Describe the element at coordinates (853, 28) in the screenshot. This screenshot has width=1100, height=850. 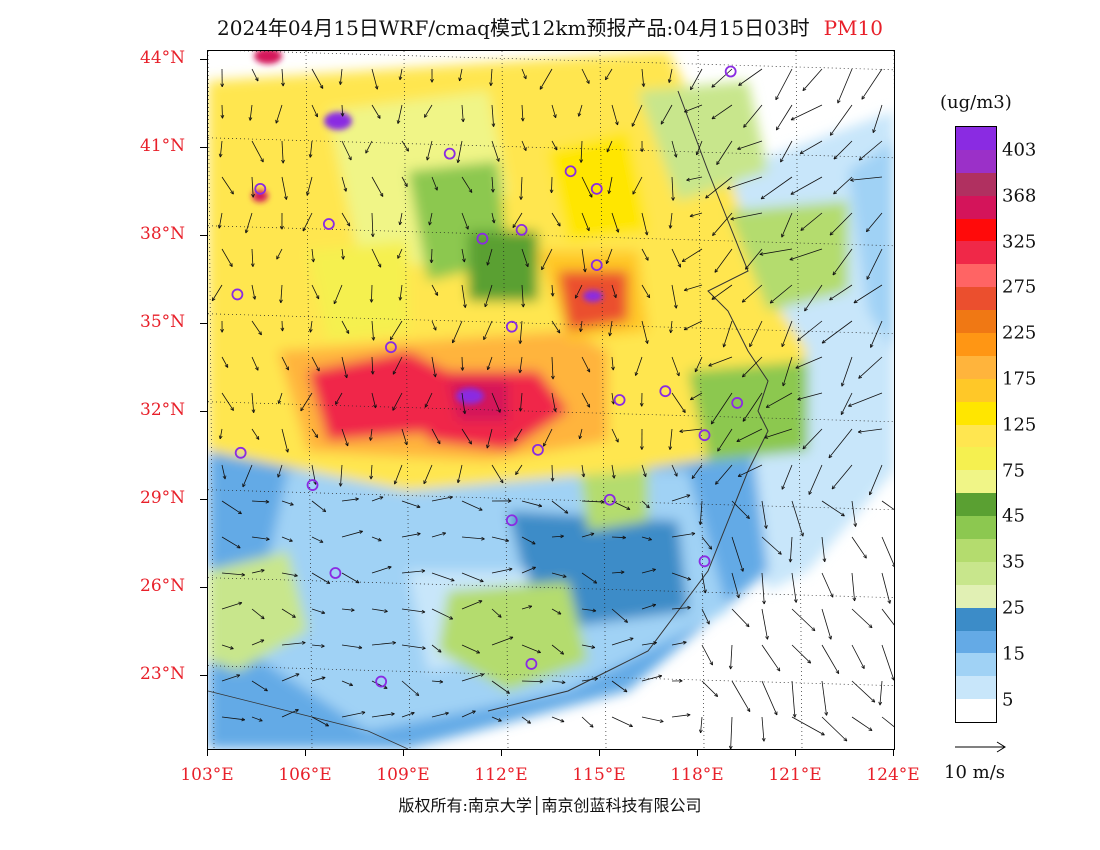
I see `variable-name: PM10` at that location.